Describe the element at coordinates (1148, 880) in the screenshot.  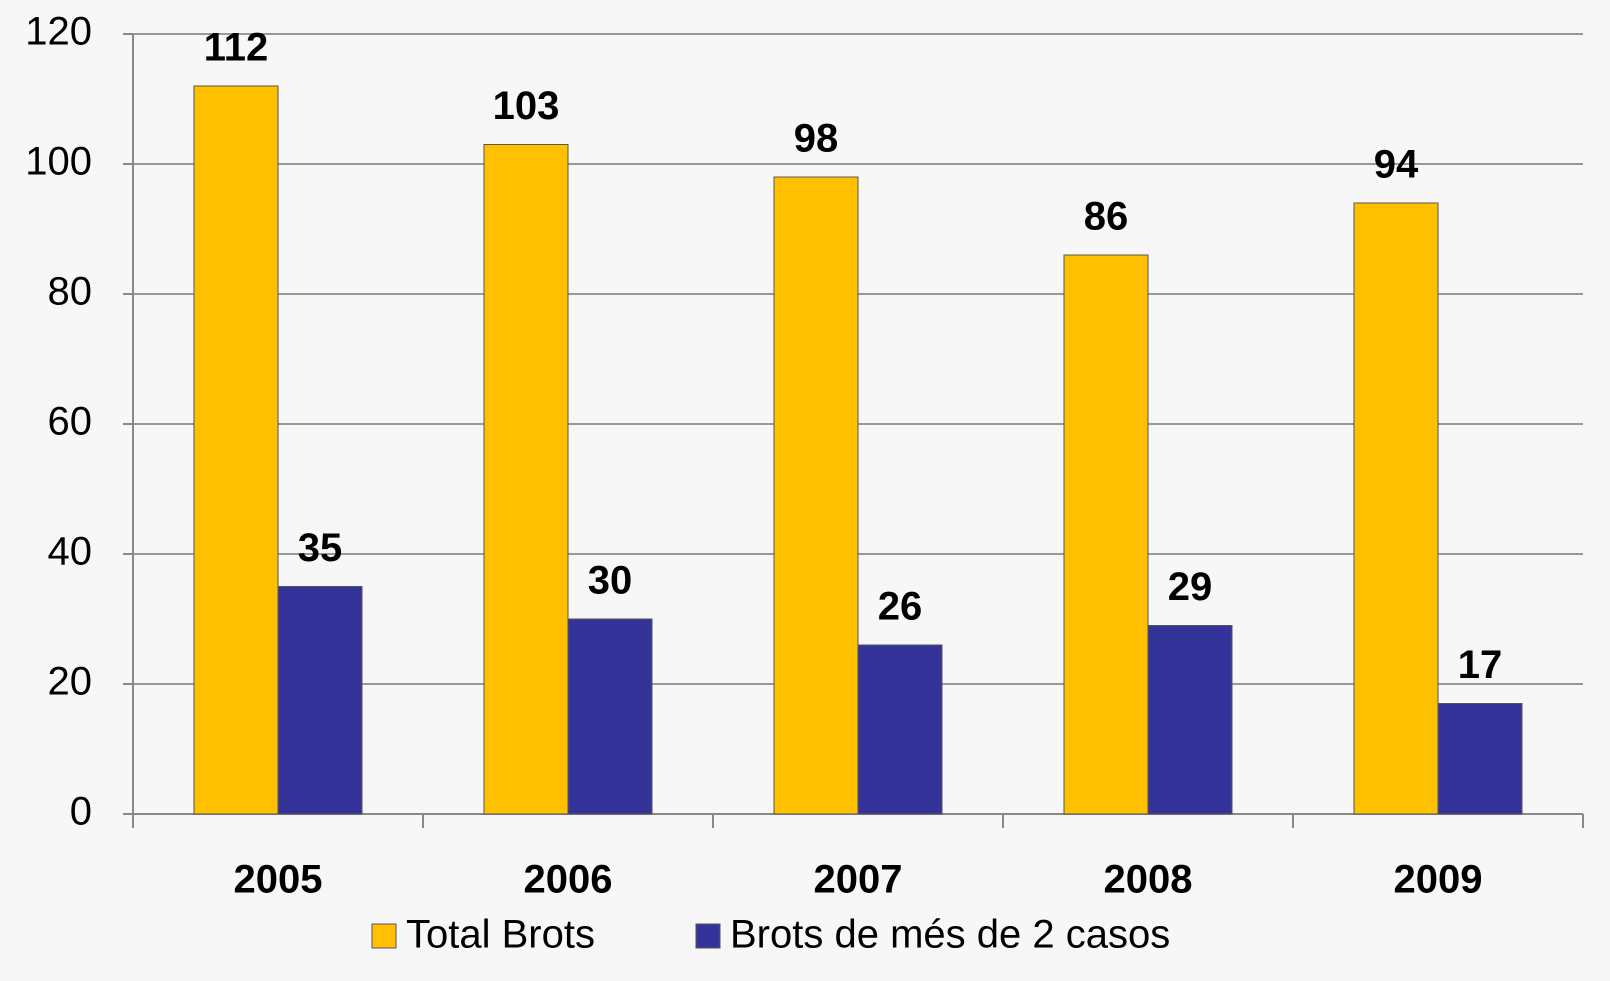
I see `x-tick-label: 2008` at that location.